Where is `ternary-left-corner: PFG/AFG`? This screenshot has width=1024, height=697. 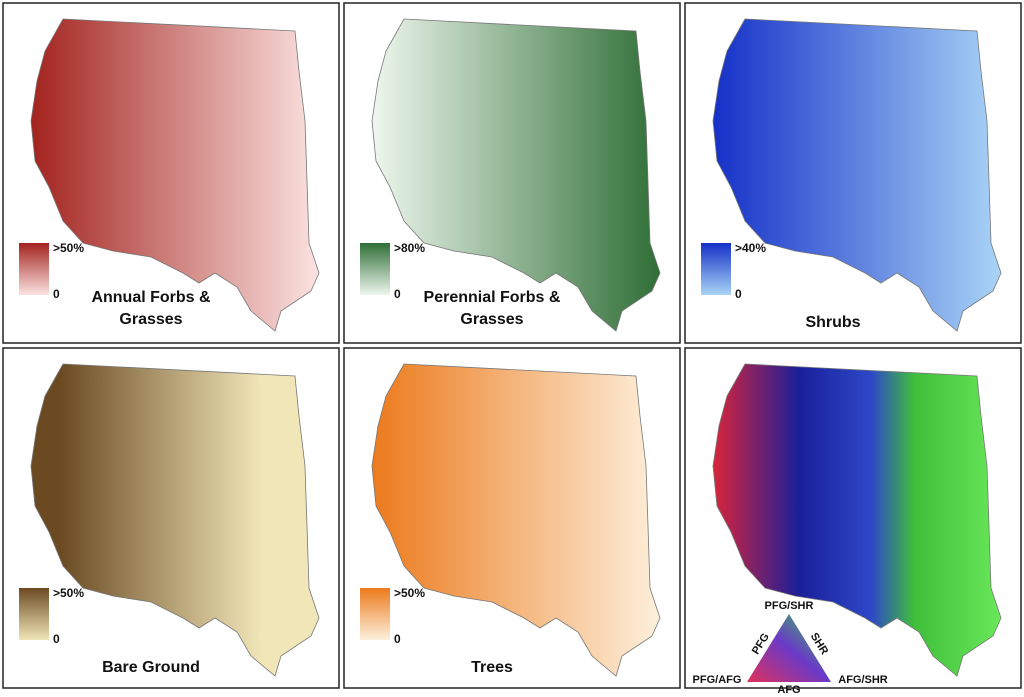
ternary-left-corner: PFG/AFG is located at coordinates (717, 680).